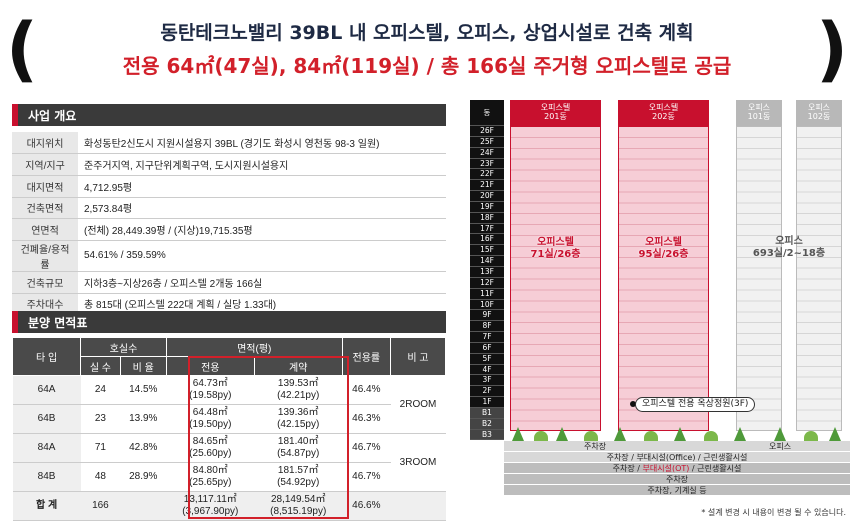 The width and height of the screenshot is (854, 526). What do you see at coordinates (100, 366) in the screenshot?
I see `col-count: 실 수` at bounding box center [100, 366].